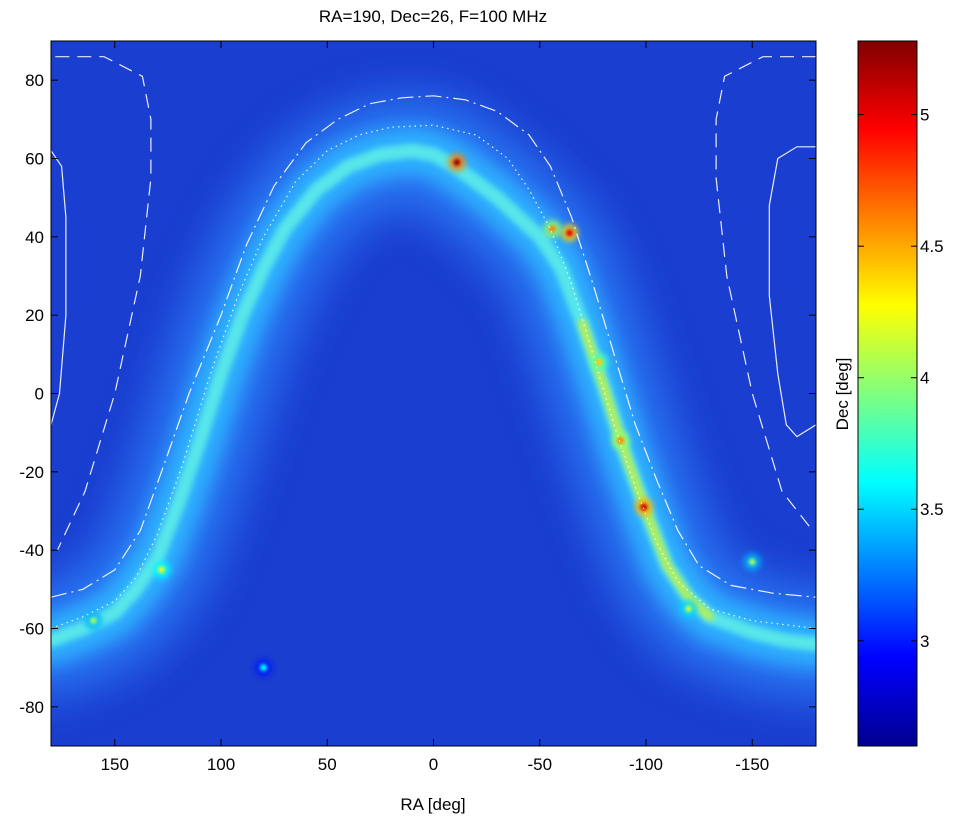  Describe the element at coordinates (432, 804) in the screenshot. I see `x-axis-label: RA [deg]` at that location.